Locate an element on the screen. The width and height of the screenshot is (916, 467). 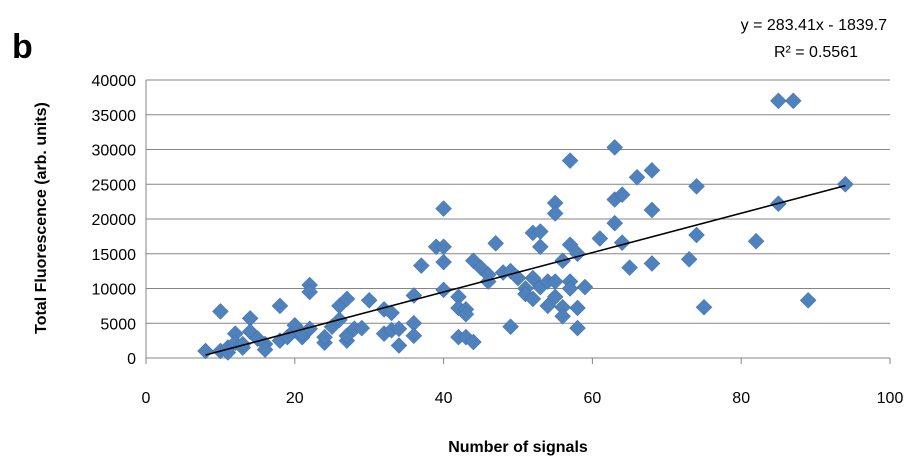
y-tick-label: 5000 is located at coordinates (118, 324).